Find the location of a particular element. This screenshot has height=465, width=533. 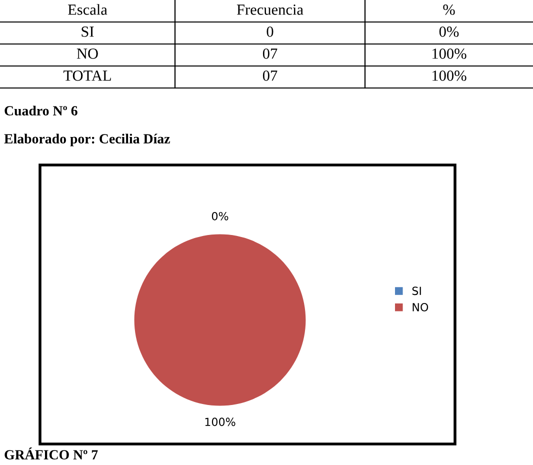

text: Escala is located at coordinates (88, 9).